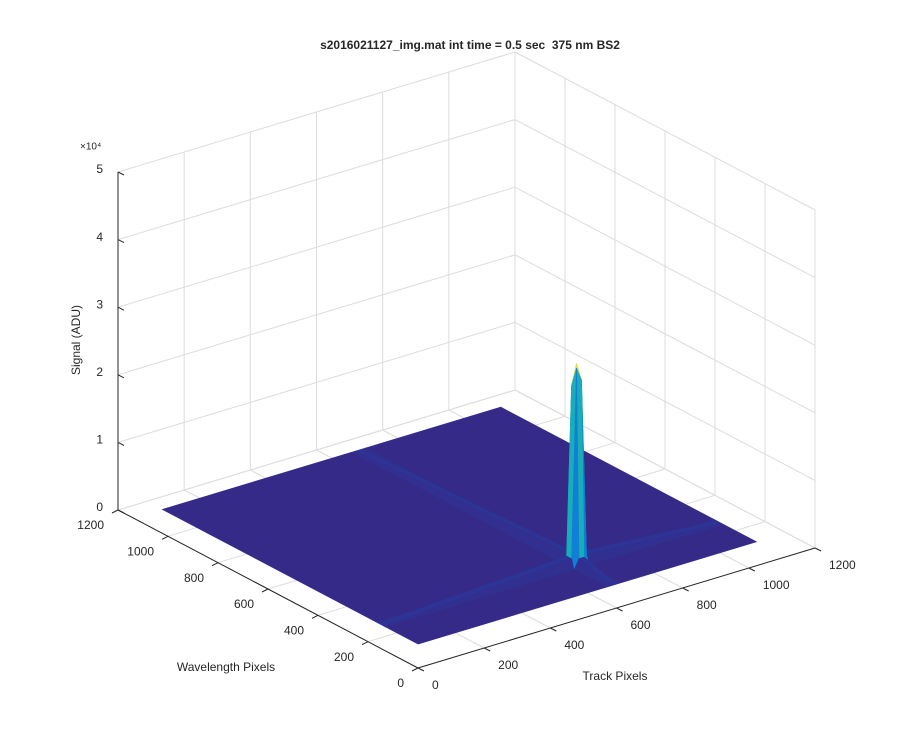 This screenshot has width=900, height=750. What do you see at coordinates (99, 237) in the screenshot?
I see `z-tick-label: 4` at bounding box center [99, 237].